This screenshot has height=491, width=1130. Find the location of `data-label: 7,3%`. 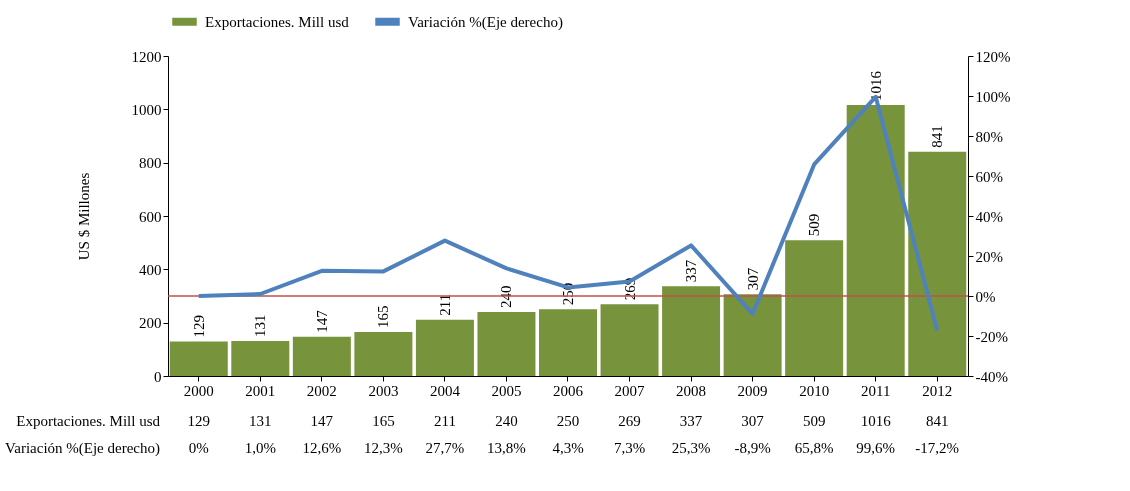

data-label: 7,3% is located at coordinates (629, 448).